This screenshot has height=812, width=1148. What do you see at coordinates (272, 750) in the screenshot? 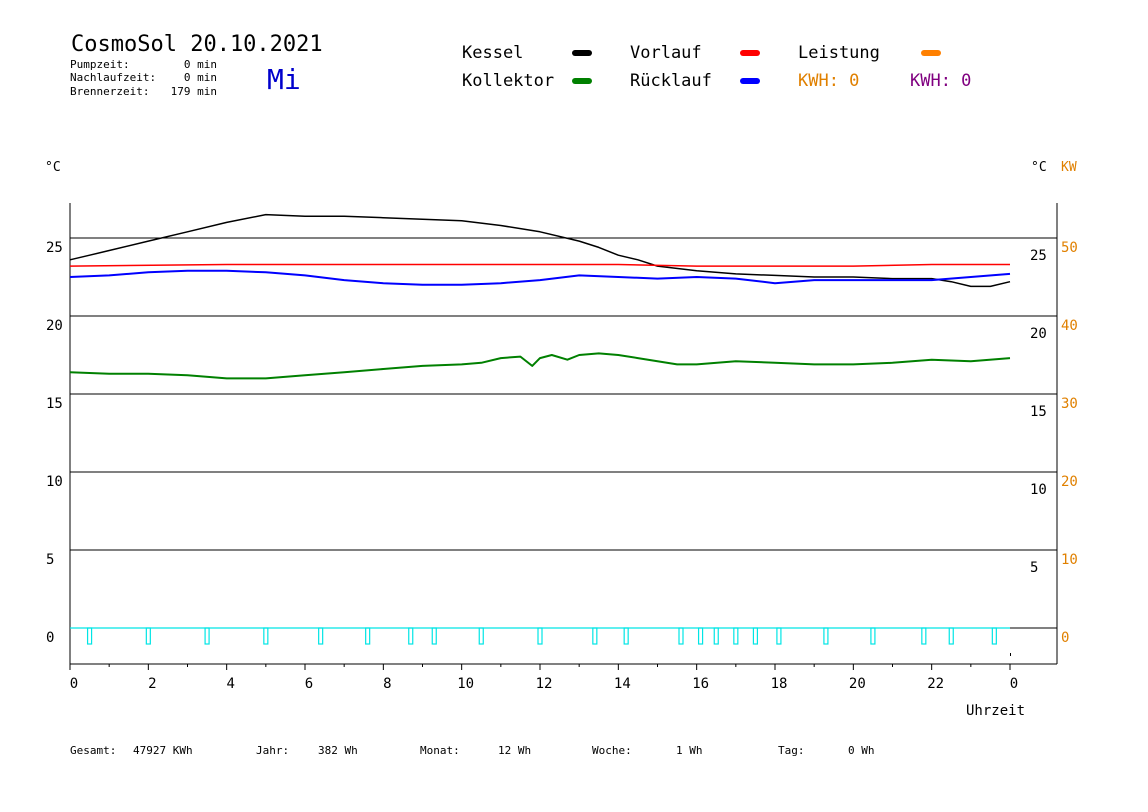
I see `footer-jahr-label: Jahr:` at bounding box center [272, 750].